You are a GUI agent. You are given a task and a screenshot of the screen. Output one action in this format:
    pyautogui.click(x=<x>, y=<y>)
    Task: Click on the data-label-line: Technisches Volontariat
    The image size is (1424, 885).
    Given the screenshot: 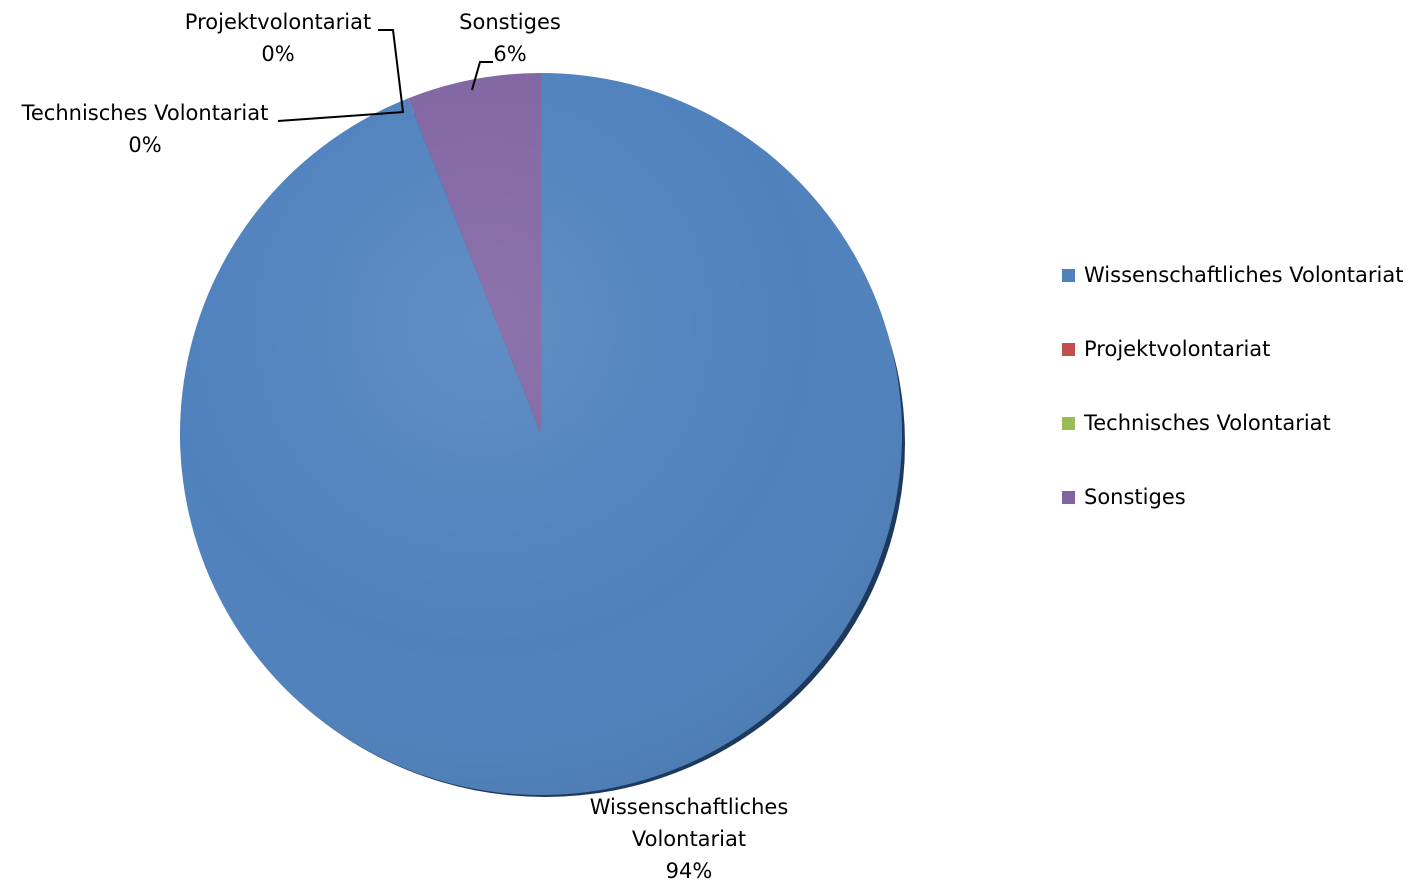 What is the action you would take?
    pyautogui.click(x=145, y=113)
    